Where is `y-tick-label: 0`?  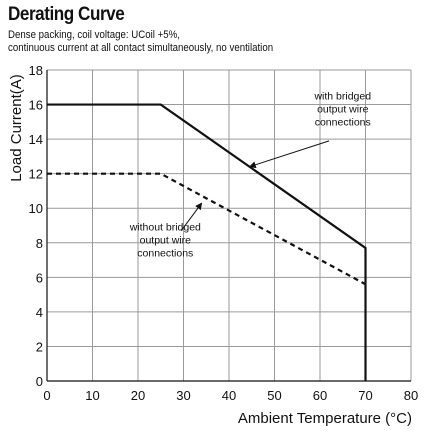 y-tick-label: 0 is located at coordinates (39, 381).